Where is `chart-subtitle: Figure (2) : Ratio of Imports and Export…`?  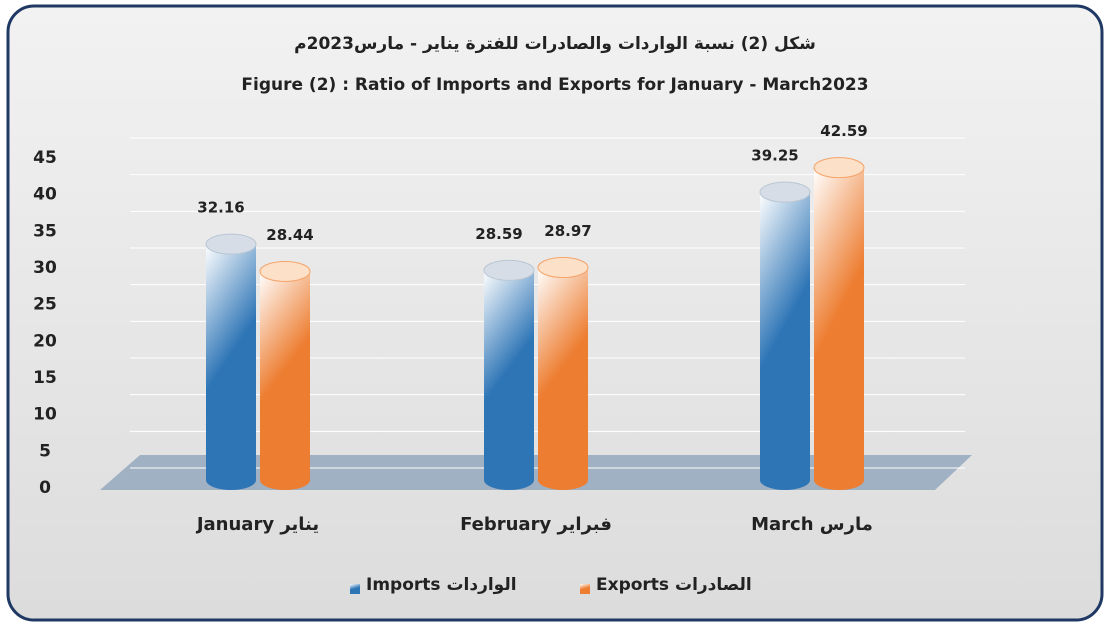
chart-subtitle: Figure (2) : Ratio of Imports and Export… is located at coordinates (554, 85).